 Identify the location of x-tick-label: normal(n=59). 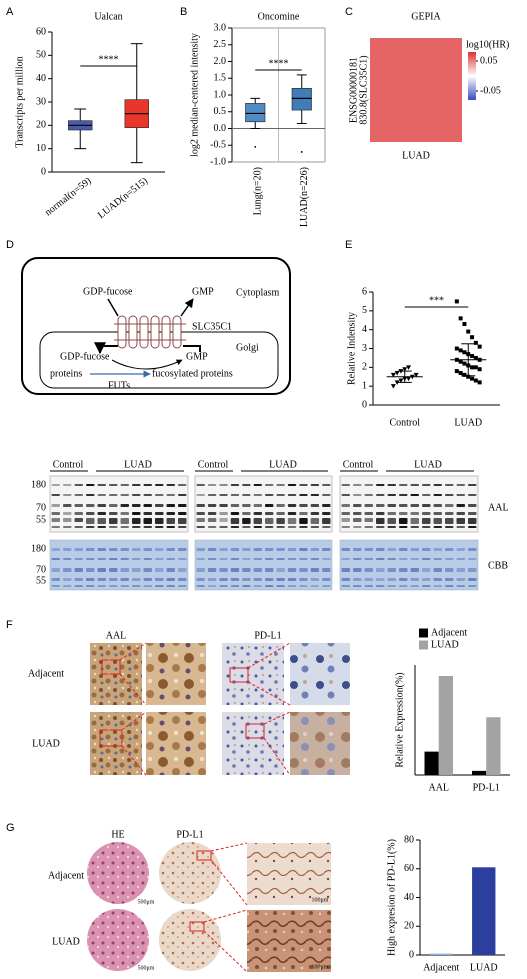
(68, 197).